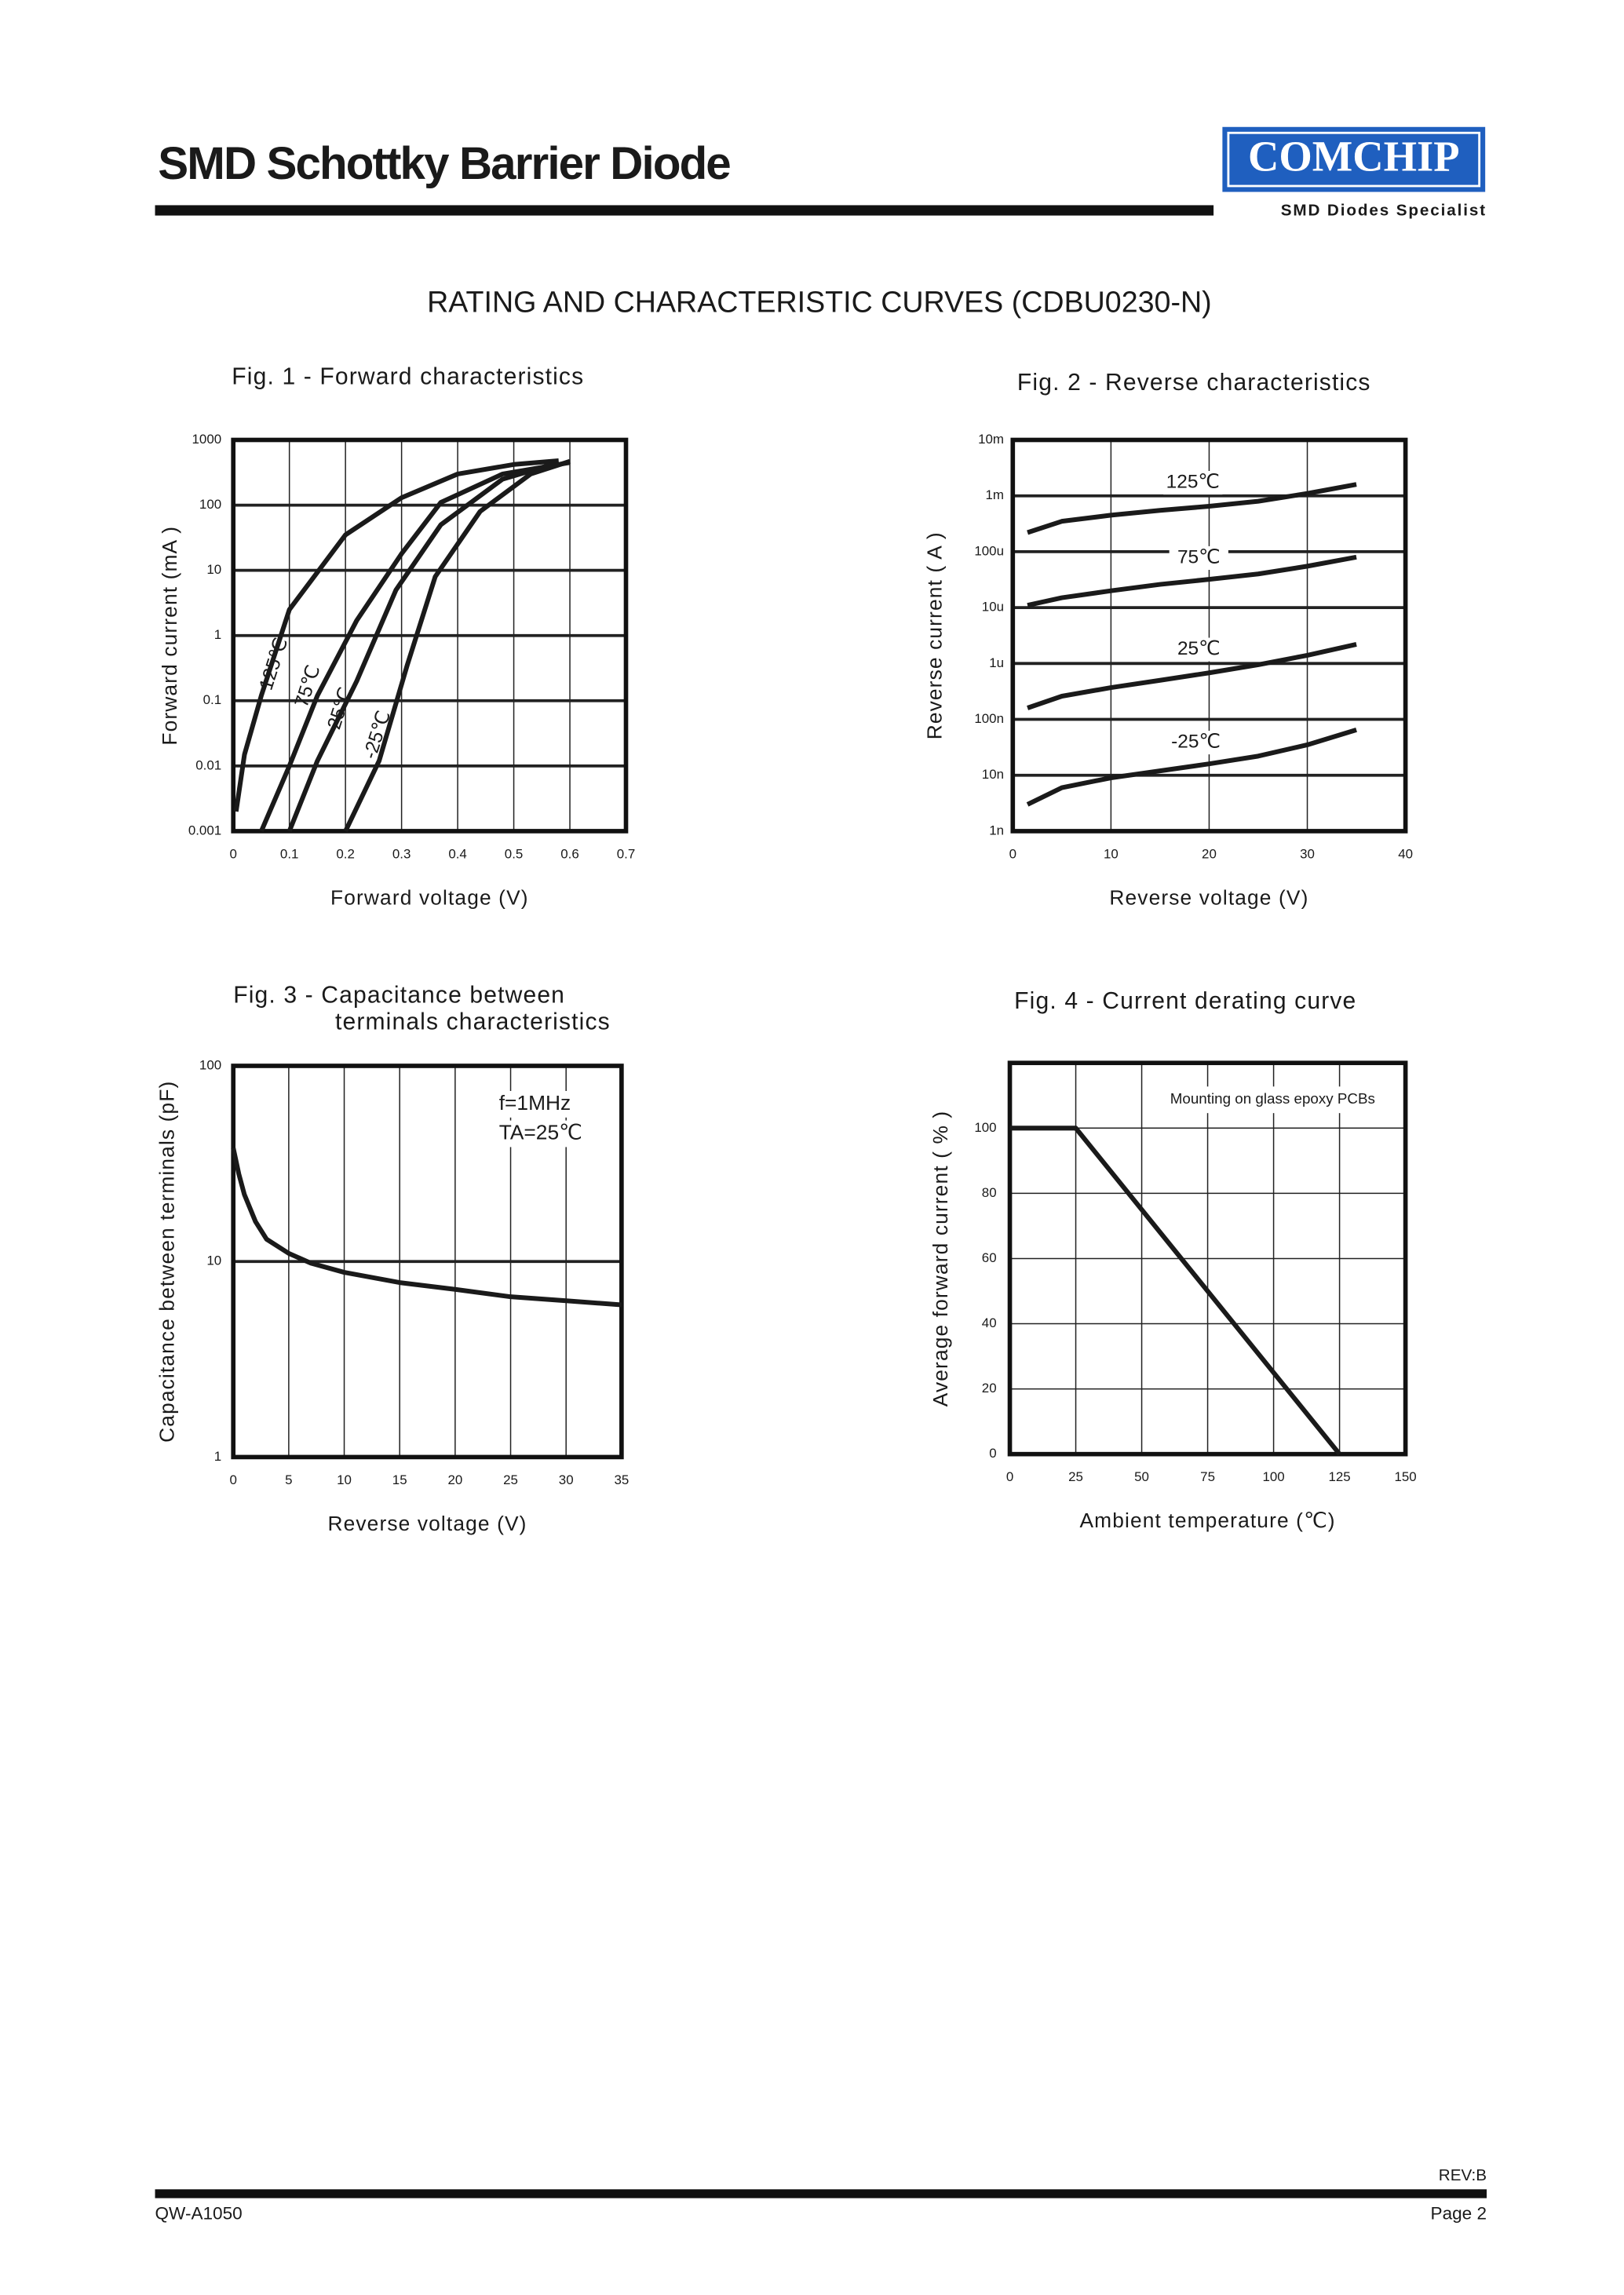 The height and width of the screenshot is (2295, 1624). What do you see at coordinates (1208, 1476) in the screenshot?
I see `x-tick-label: 75` at bounding box center [1208, 1476].